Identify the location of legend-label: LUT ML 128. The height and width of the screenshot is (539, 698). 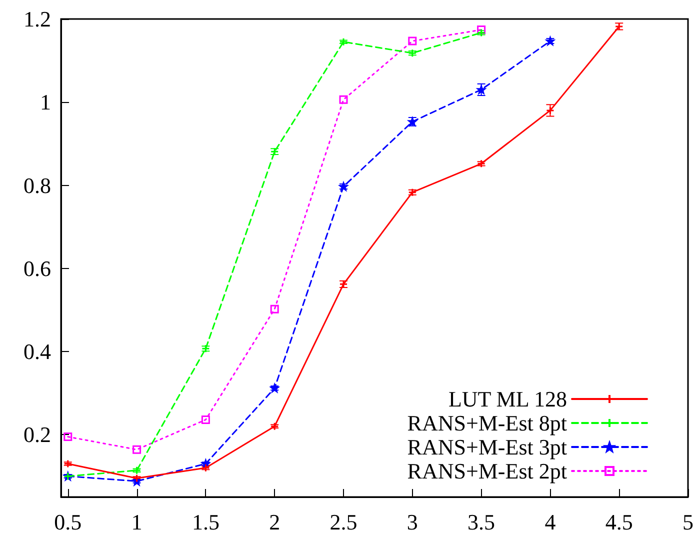
(507, 399).